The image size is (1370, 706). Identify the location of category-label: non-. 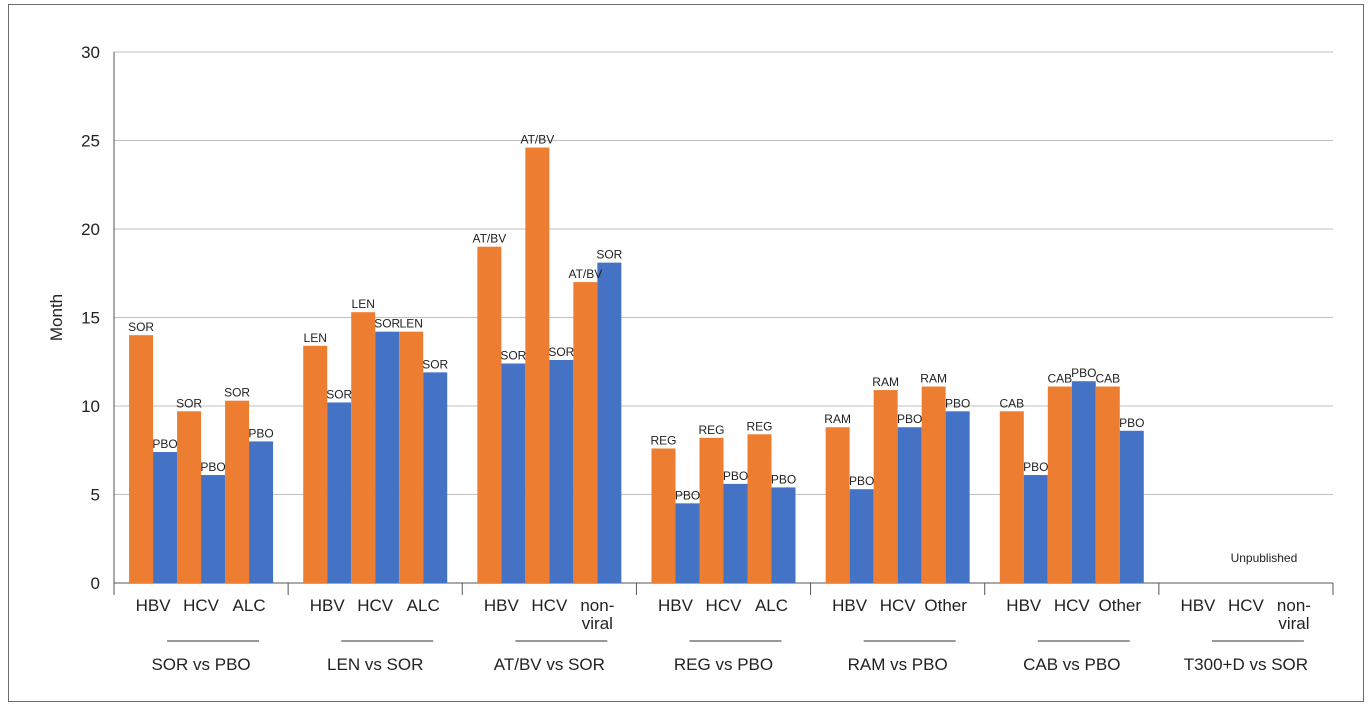
(597, 605).